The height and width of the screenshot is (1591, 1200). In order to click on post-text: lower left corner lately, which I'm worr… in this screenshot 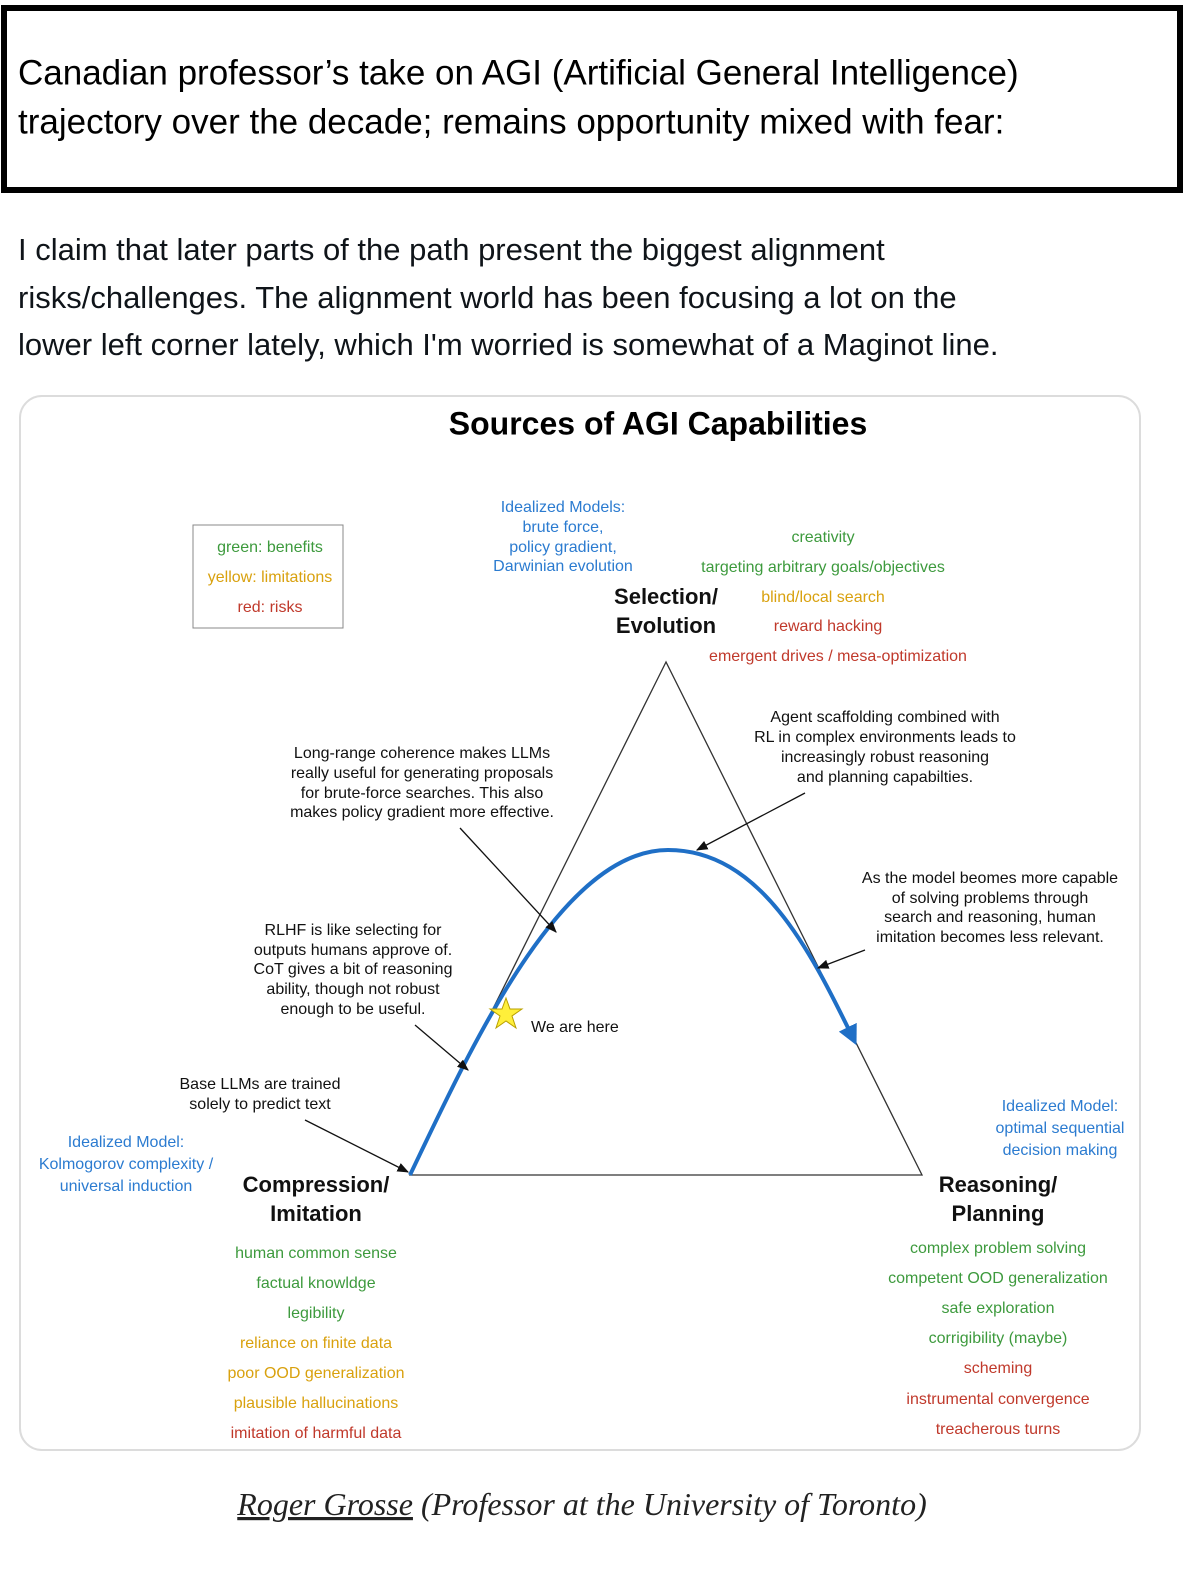, I will do `click(508, 344)`.